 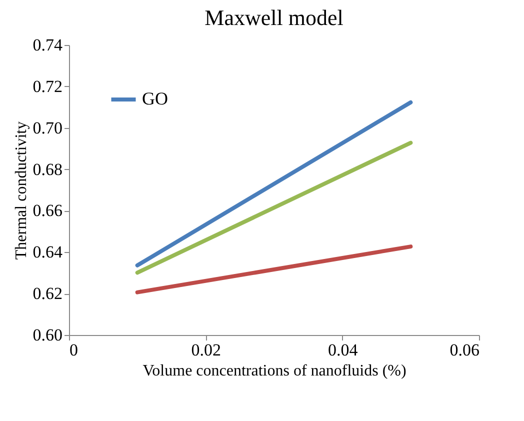 I want to click on x-tick-label: 0.02, so click(x=206, y=350).